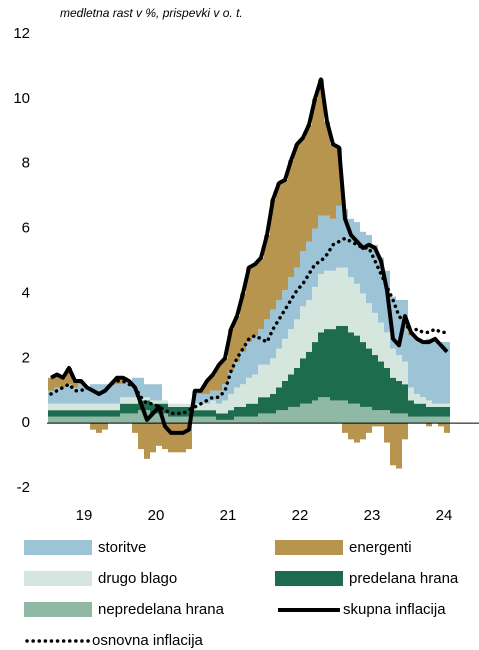 Image resolution: width=479 pixels, height=650 pixels. What do you see at coordinates (309, 547) in the screenshot?
I see `legend-swatch` at bounding box center [309, 547].